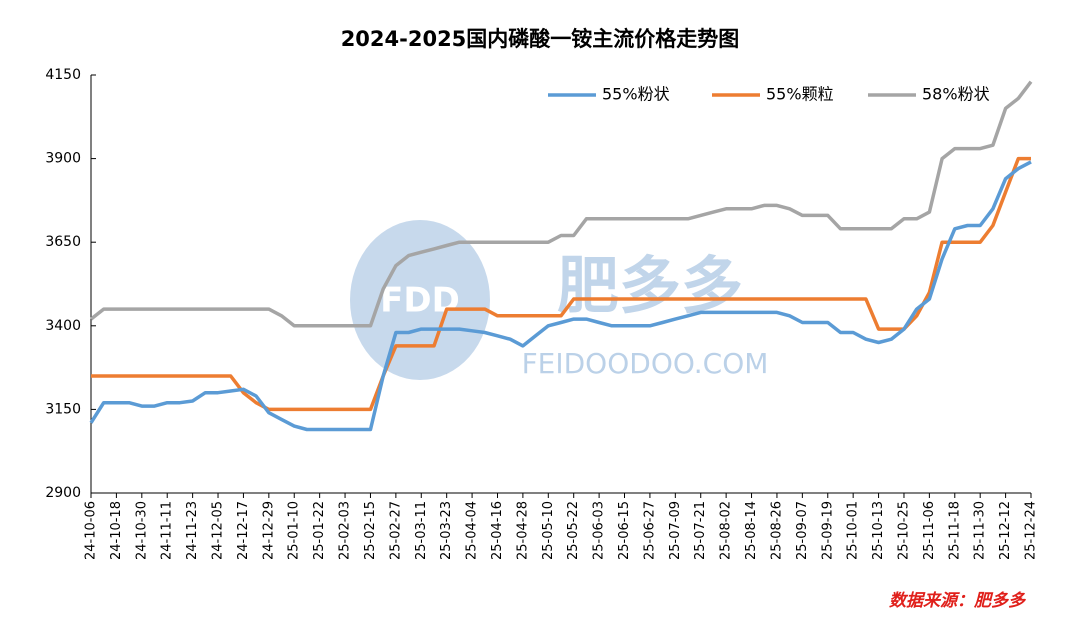  Describe the element at coordinates (540, 39) in the screenshot. I see `chart-title: 2024-2025国内磷酸一铵主流价格走势图` at that location.